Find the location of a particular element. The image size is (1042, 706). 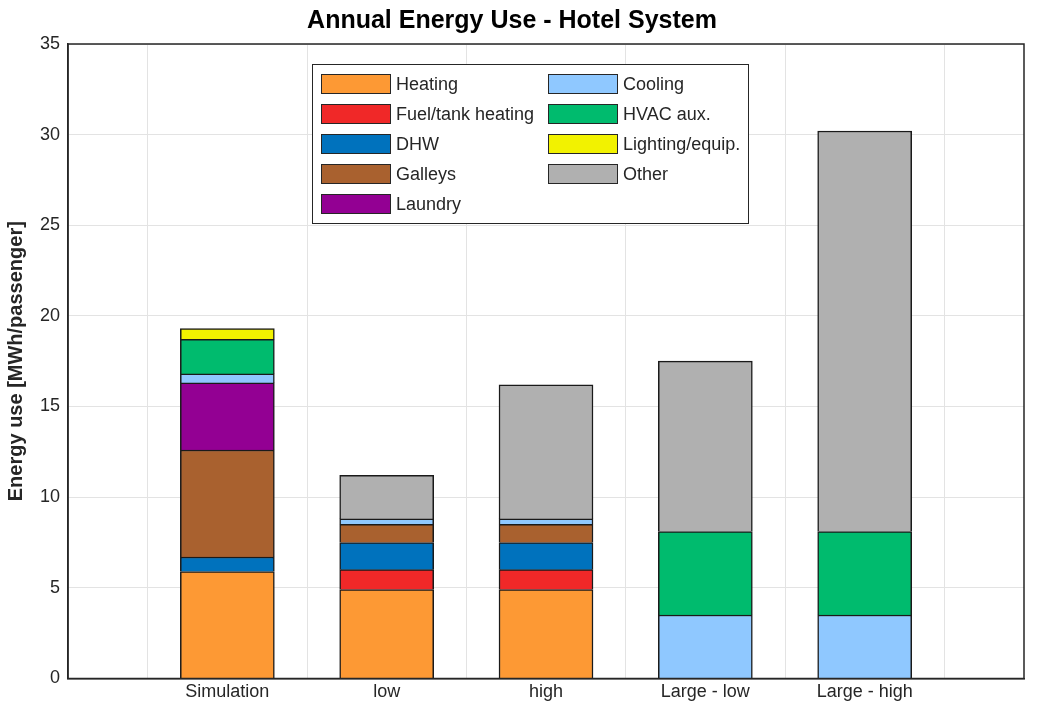

legend-label: DHW is located at coordinates (417, 144).